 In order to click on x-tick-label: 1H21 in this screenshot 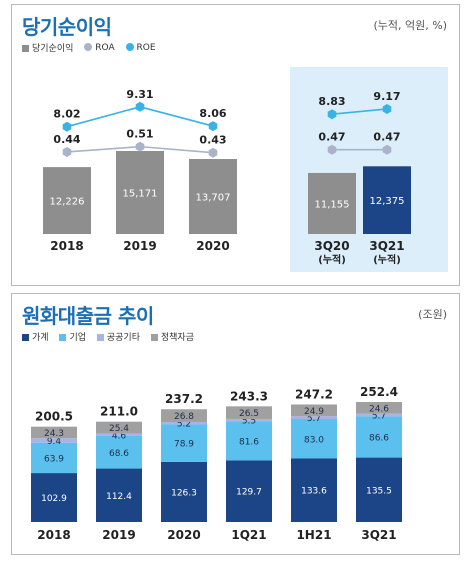, I will do `click(313, 535)`.